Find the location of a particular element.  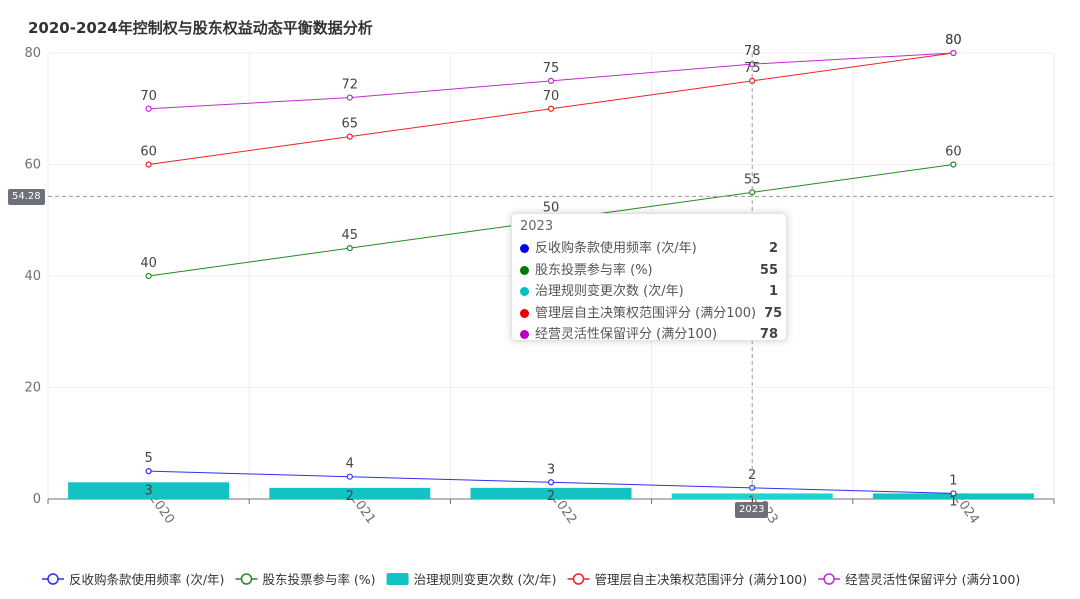

legend-label: 治理规则变更次数 (次/年) is located at coordinates (485, 579).